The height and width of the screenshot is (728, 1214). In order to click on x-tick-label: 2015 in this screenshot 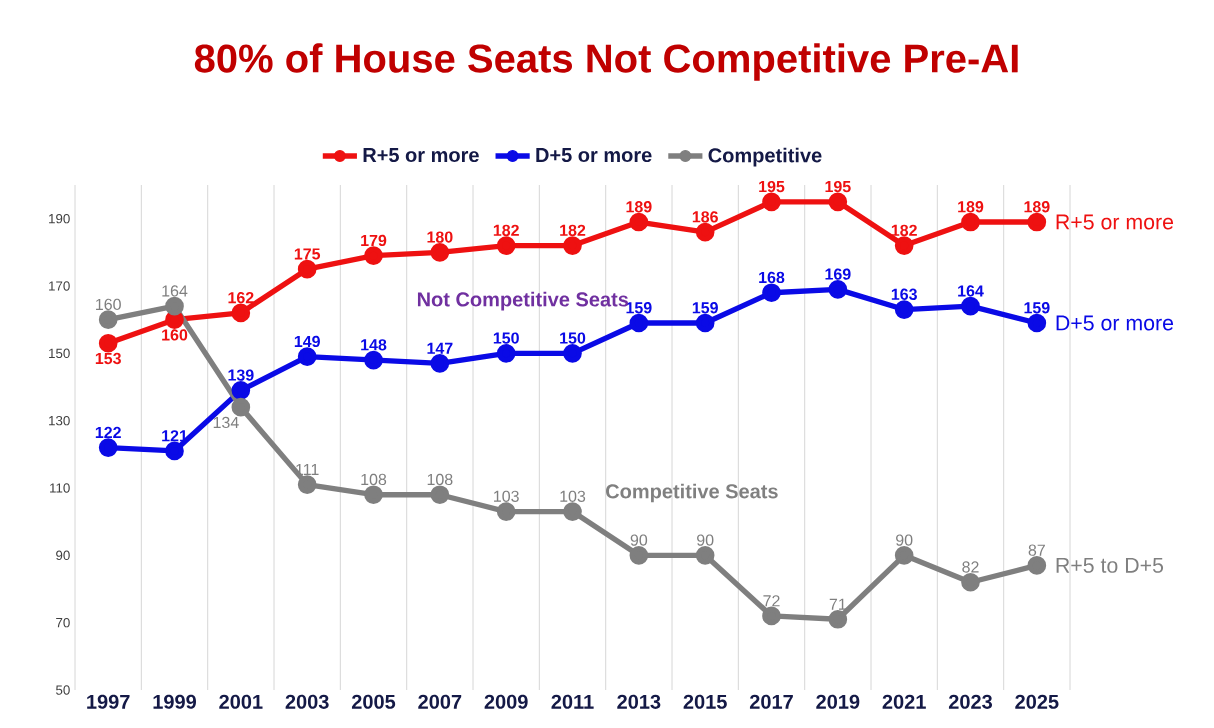, I will do `click(705, 701)`.